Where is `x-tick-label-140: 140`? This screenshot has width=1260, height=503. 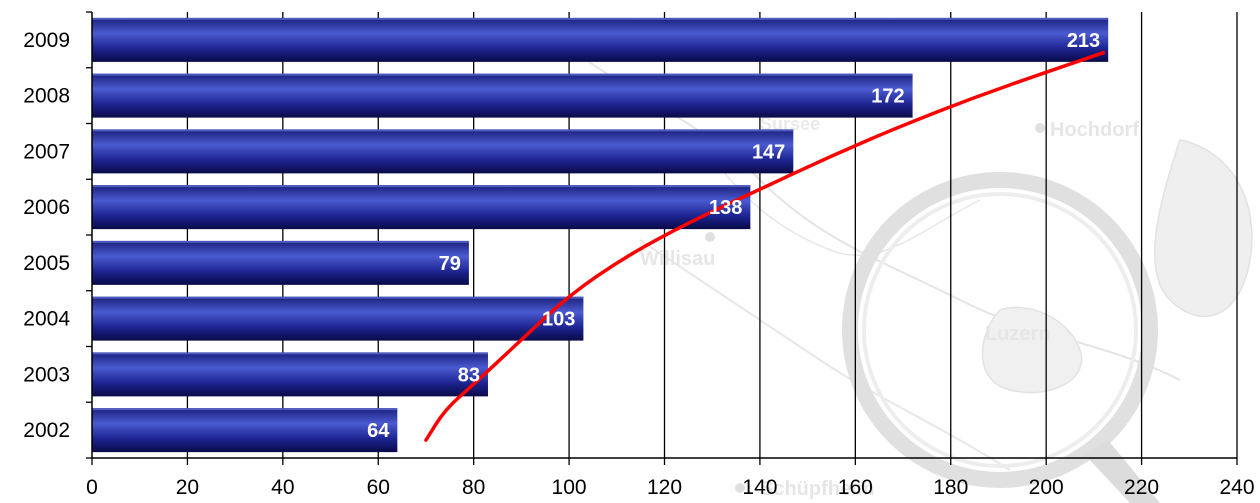 x-tick-label-140: 140 is located at coordinates (759, 487).